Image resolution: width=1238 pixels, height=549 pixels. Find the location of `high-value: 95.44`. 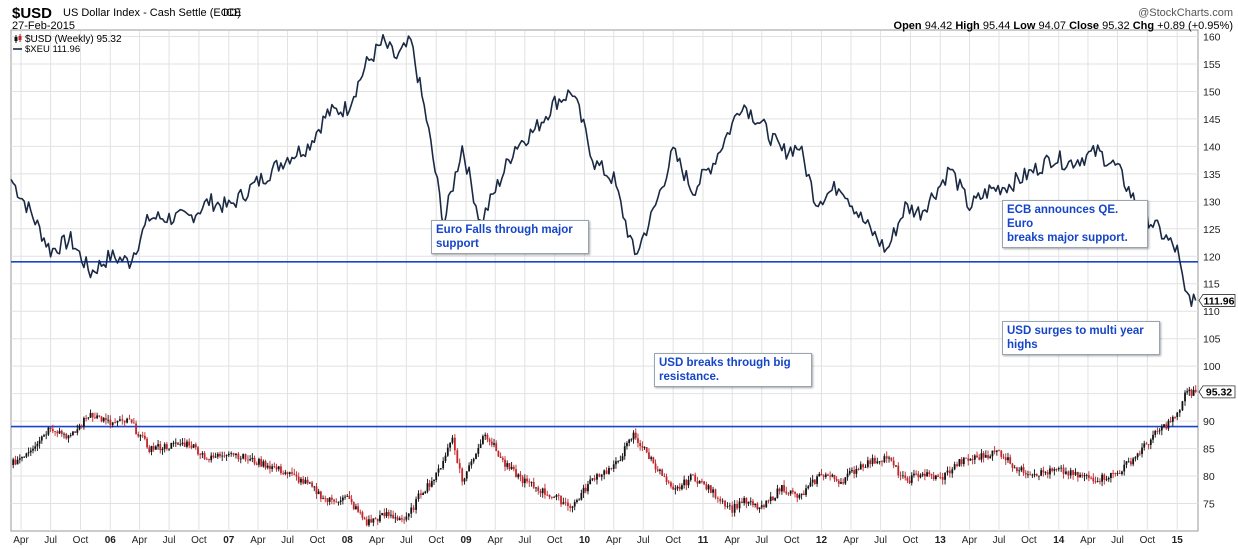

high-value: 95.44 is located at coordinates (997, 26).